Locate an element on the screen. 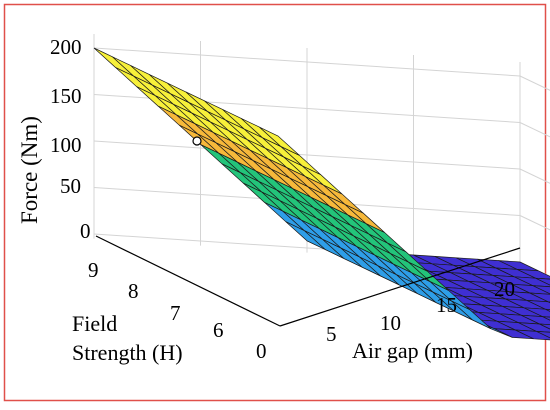  z-tick-label: 200 is located at coordinates (66, 47).